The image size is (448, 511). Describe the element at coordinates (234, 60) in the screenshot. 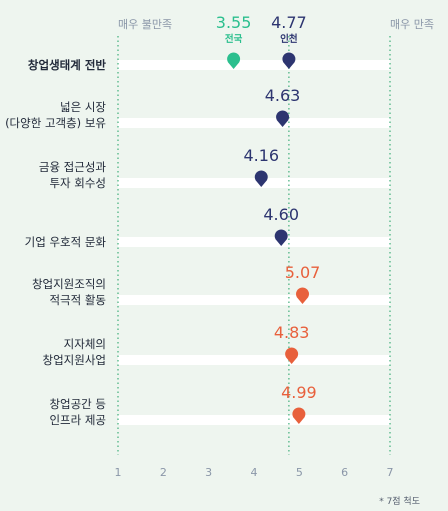

I see `marker-row-1-national` at that location.